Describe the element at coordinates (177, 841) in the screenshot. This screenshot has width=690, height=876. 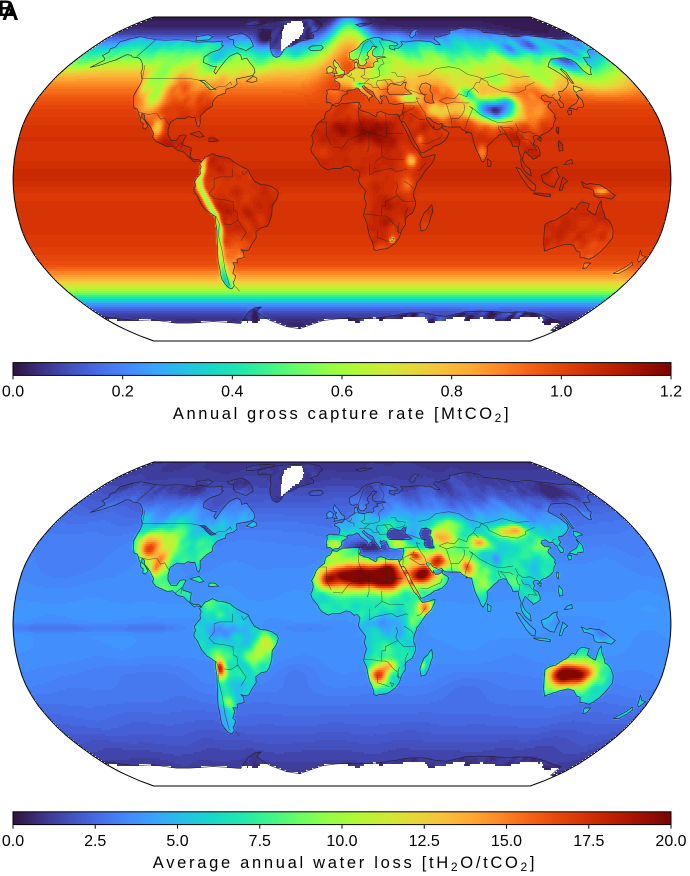
I see `svg-text: 5.0` at that location.